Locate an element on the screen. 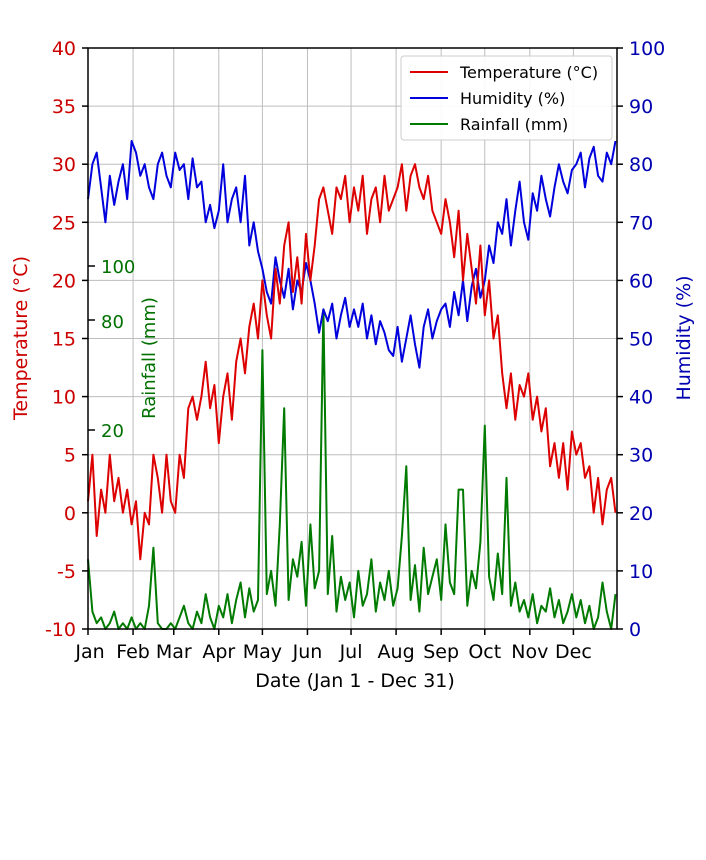 Image resolution: width=706 pixels, height=860 pixels. left-tick-label: 20 is located at coordinates (64, 281).